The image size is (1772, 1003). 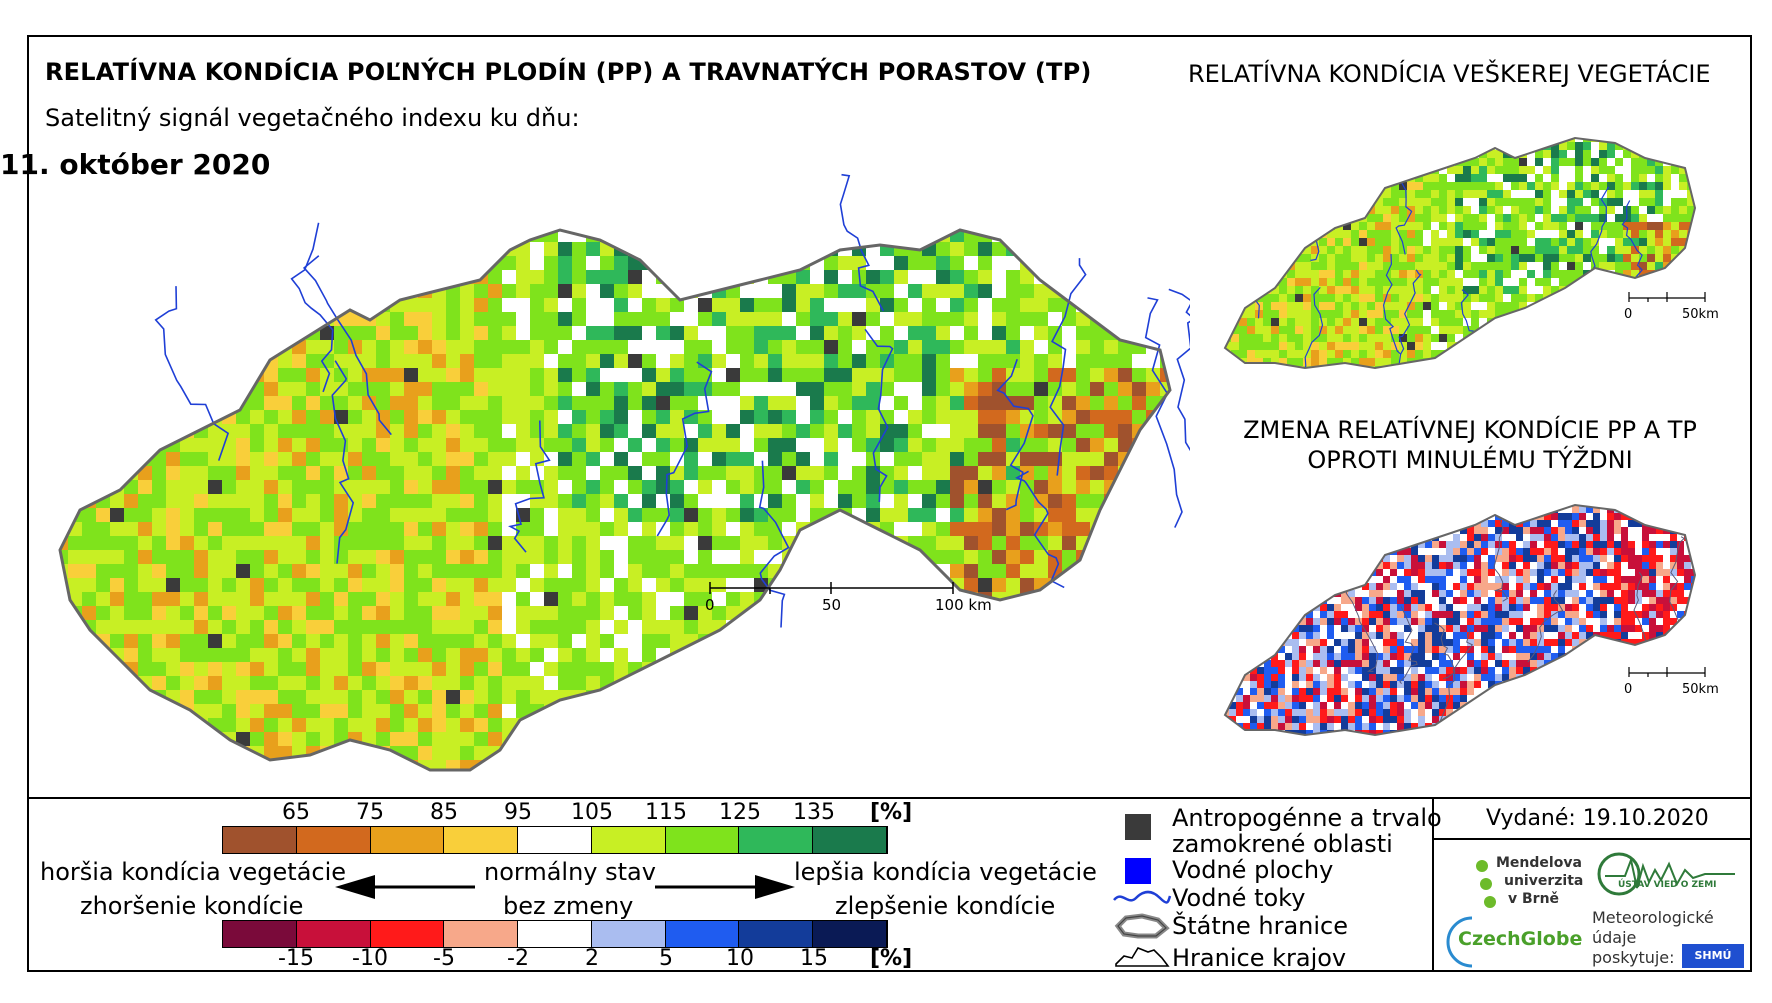 I want to click on changeTicks-label: -10, so click(x=370, y=958).